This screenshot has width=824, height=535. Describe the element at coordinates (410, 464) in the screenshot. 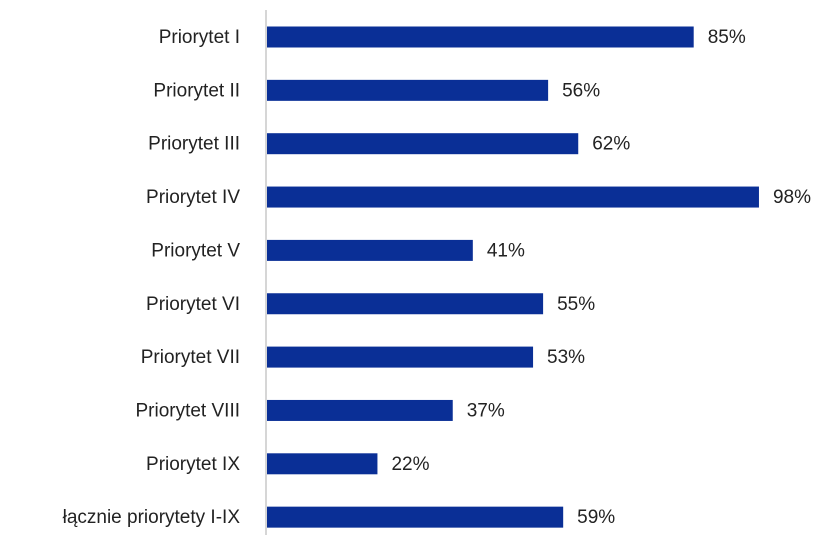

I see `value-label: 22%` at that location.